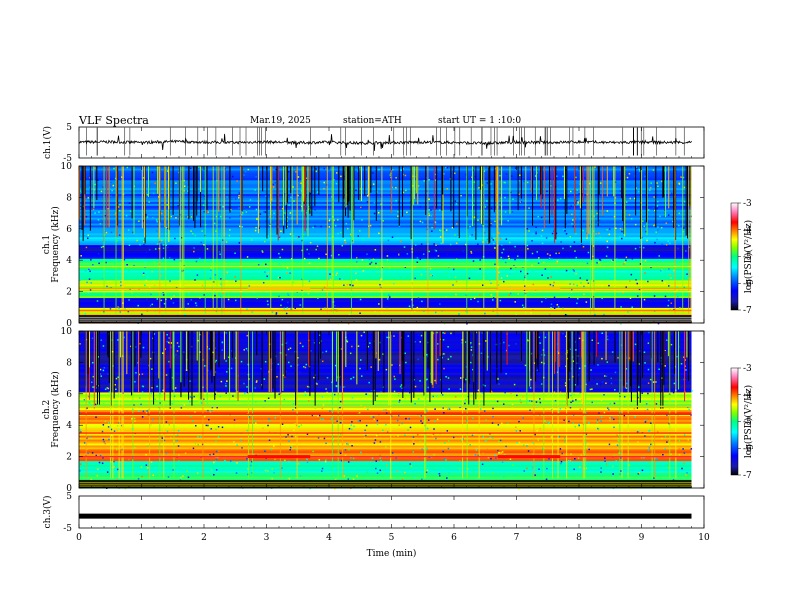  Describe the element at coordinates (69, 128) in the screenshot. I see `y-tick-label: 5` at that location.